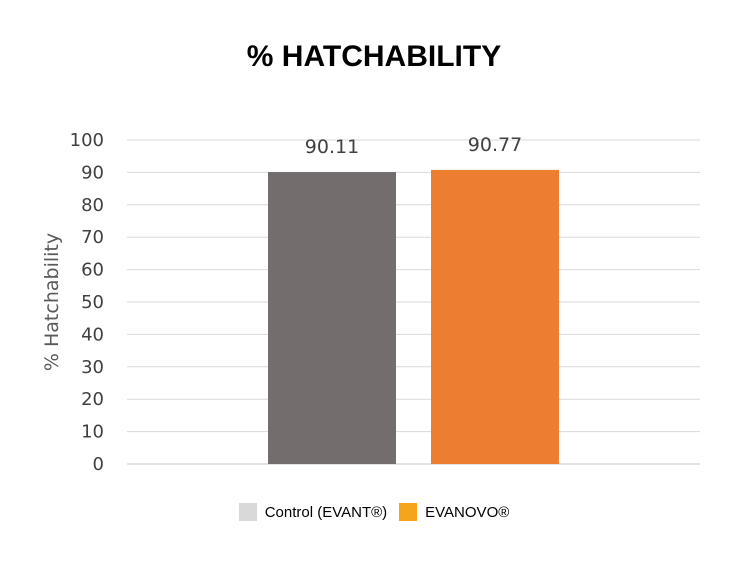  What do you see at coordinates (413, 146) in the screenshot?
I see `data-labels: 90.11 90.77` at bounding box center [413, 146].